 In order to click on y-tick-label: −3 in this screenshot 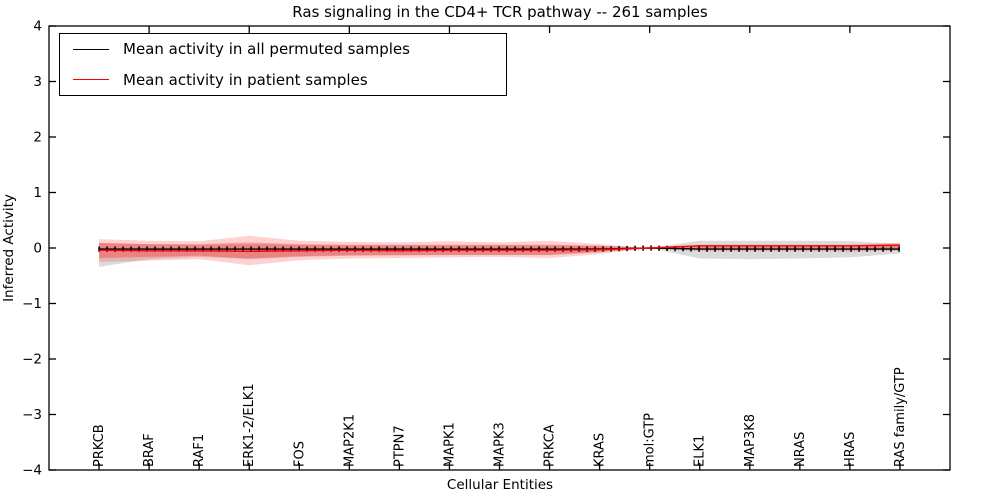, I will do `click(32, 415)`.